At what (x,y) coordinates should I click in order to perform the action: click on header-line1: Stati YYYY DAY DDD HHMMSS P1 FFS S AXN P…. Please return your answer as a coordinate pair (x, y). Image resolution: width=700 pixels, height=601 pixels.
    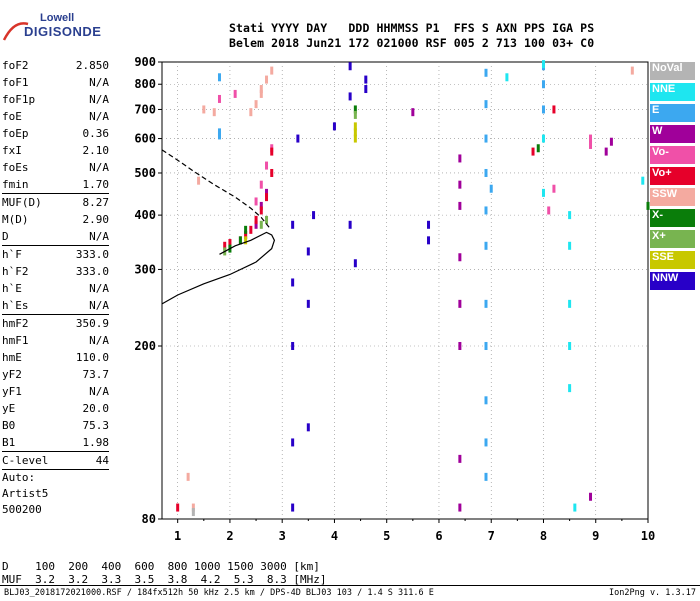
    Looking at the image, I should click on (412, 28).